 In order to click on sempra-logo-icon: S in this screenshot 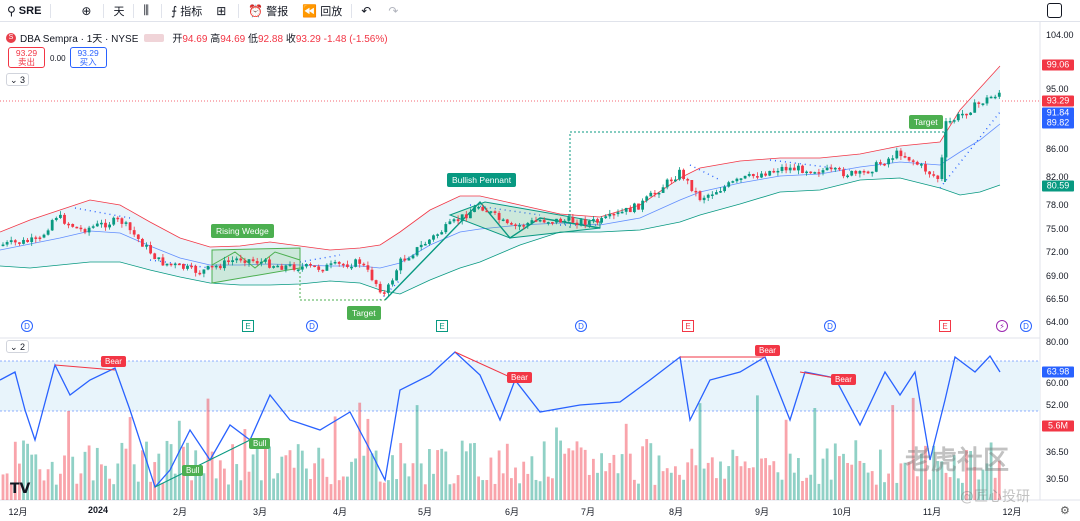, I will do `click(11, 37)`.